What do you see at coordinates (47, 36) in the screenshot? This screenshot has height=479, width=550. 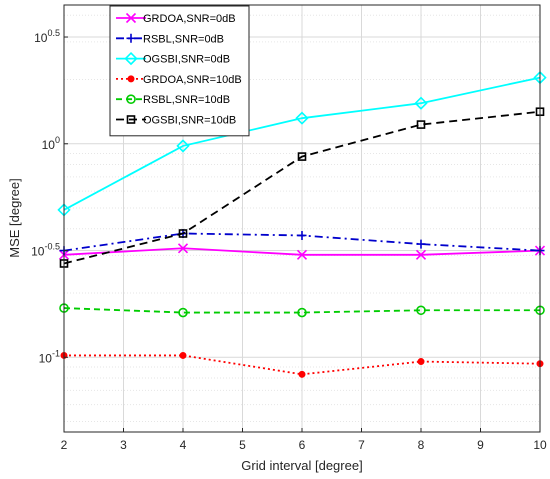 I see `y-tick-label: 100.5` at bounding box center [47, 36].